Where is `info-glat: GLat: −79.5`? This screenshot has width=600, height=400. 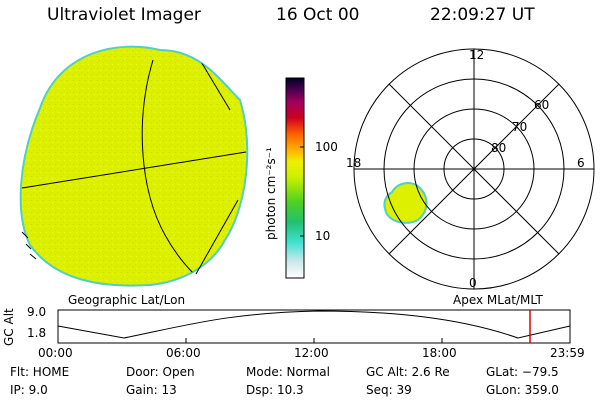 info-glat: GLat: −79.5 is located at coordinates (522, 372).